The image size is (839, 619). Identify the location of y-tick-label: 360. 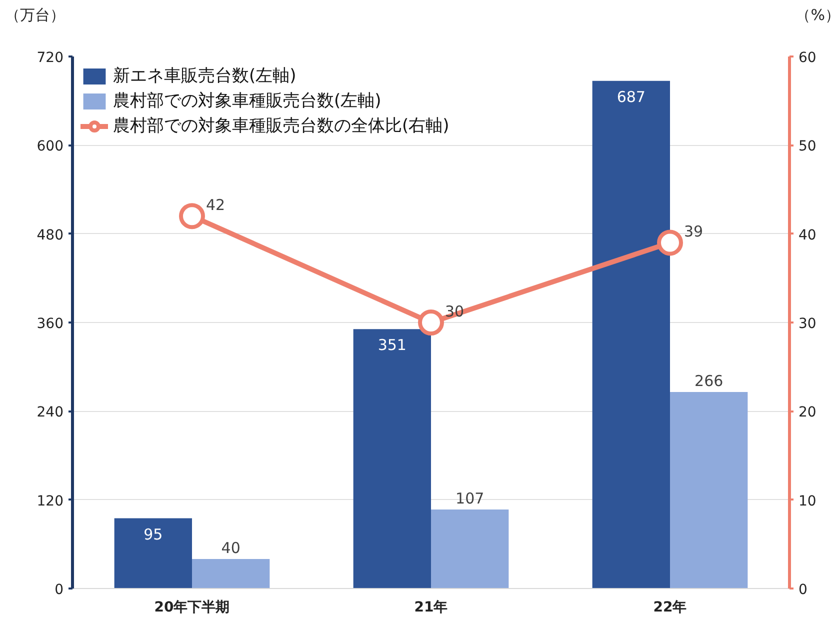
(50, 324).